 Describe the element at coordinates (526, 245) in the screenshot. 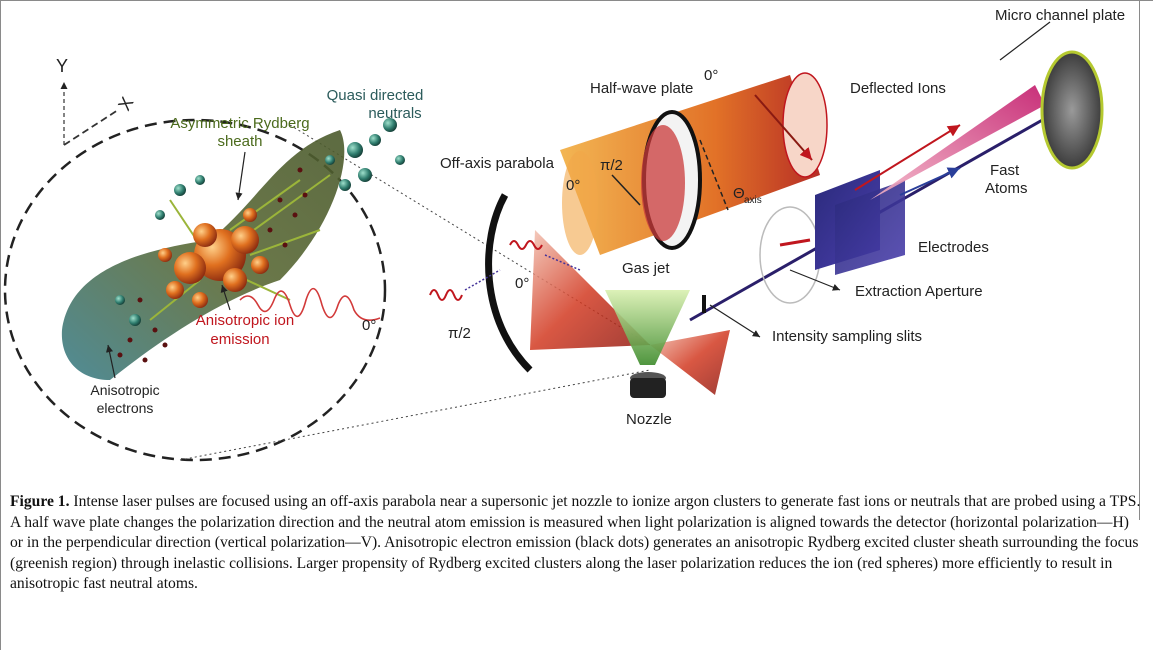

I see `pulse-zero` at that location.